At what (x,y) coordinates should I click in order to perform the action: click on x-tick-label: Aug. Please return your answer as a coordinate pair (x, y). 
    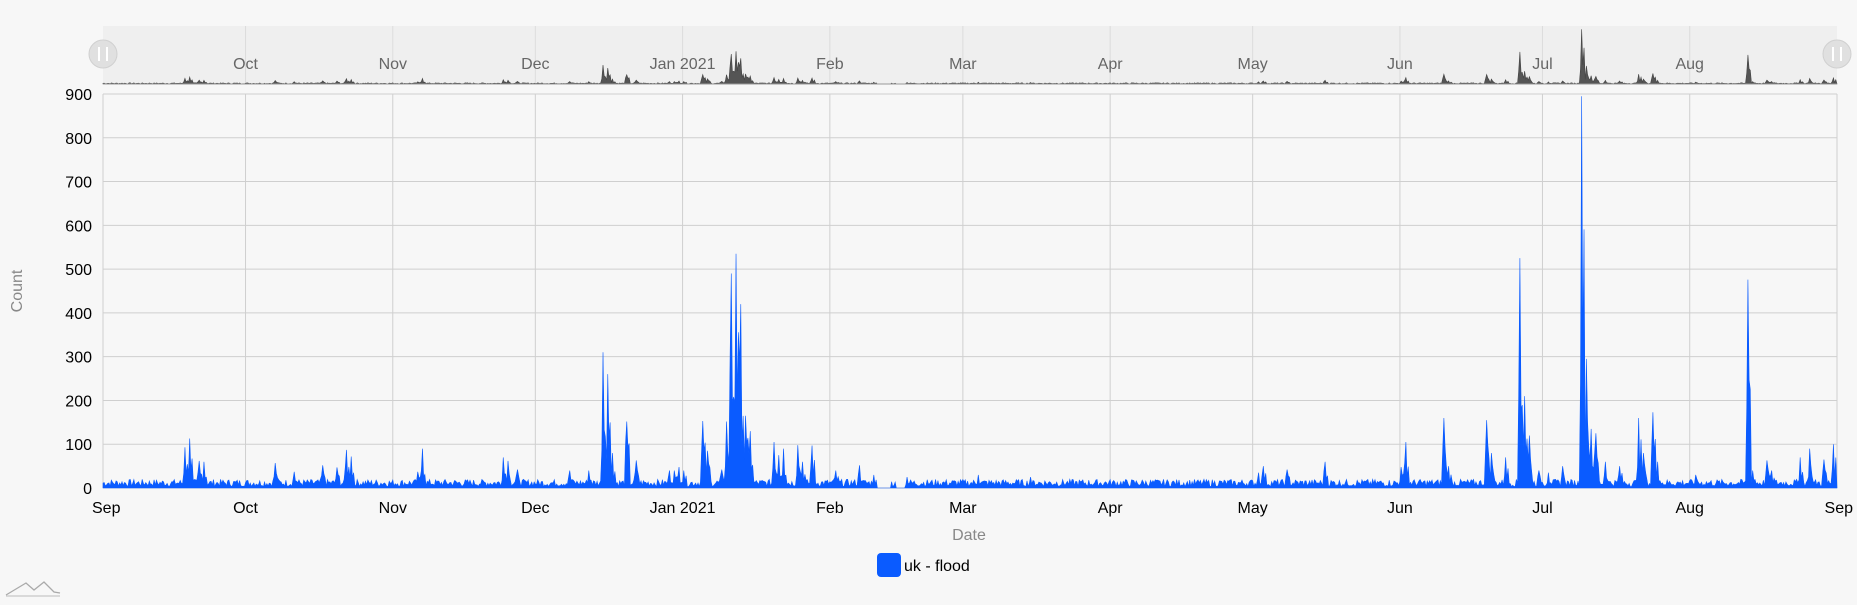
    Looking at the image, I should click on (1689, 508).